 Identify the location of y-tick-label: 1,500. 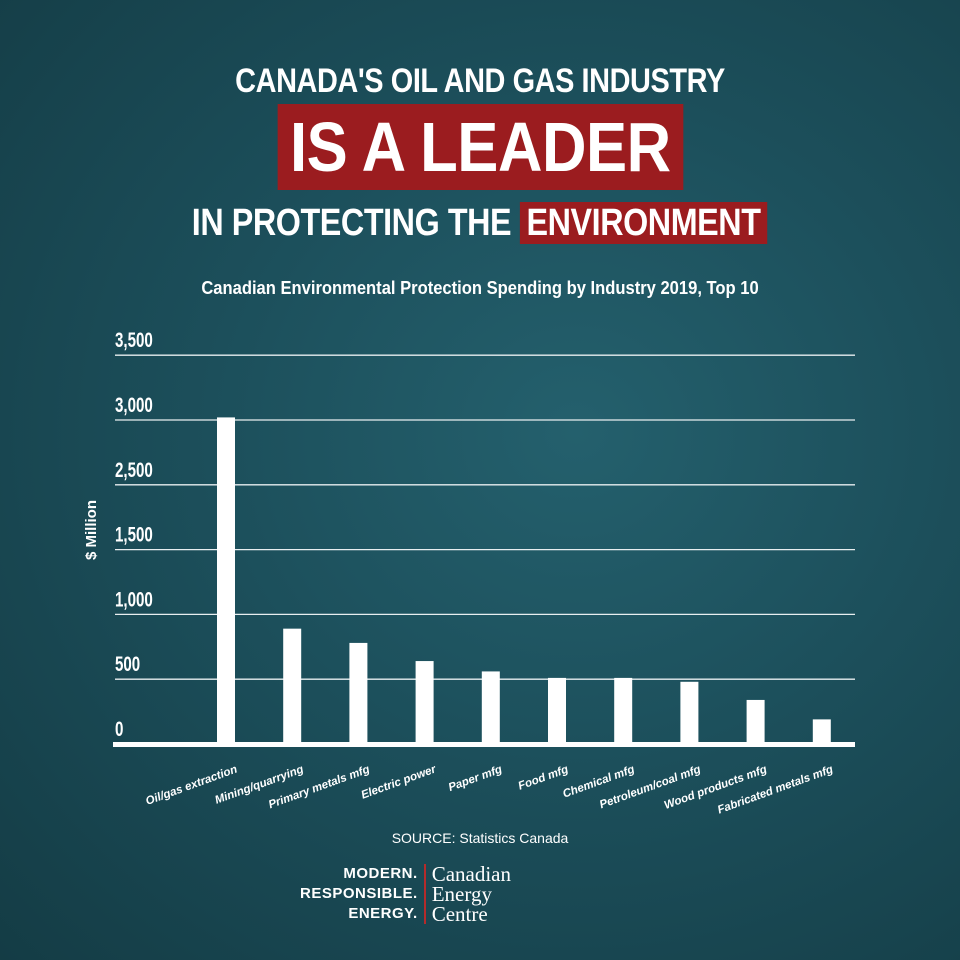
(134, 534).